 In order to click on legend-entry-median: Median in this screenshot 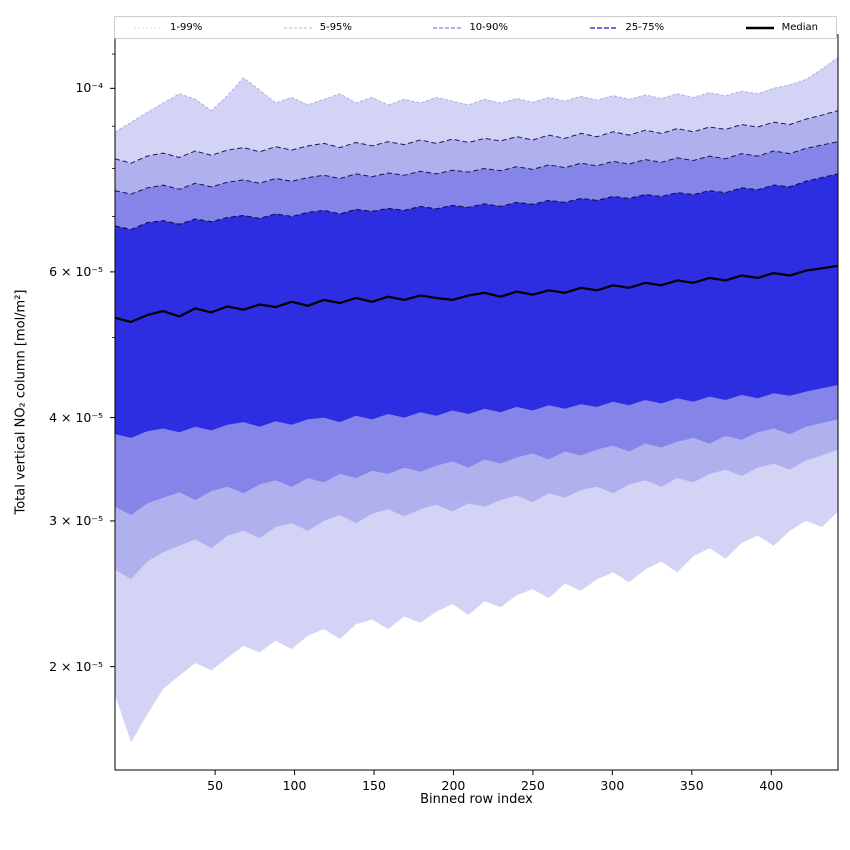, I will do `click(781, 28)`.